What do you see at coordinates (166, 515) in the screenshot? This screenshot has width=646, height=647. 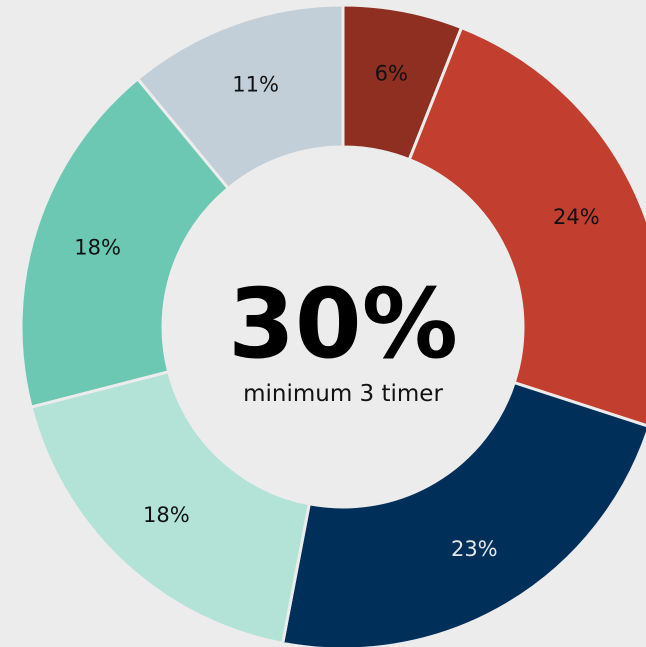 I see `slice-label-4: 18%` at bounding box center [166, 515].